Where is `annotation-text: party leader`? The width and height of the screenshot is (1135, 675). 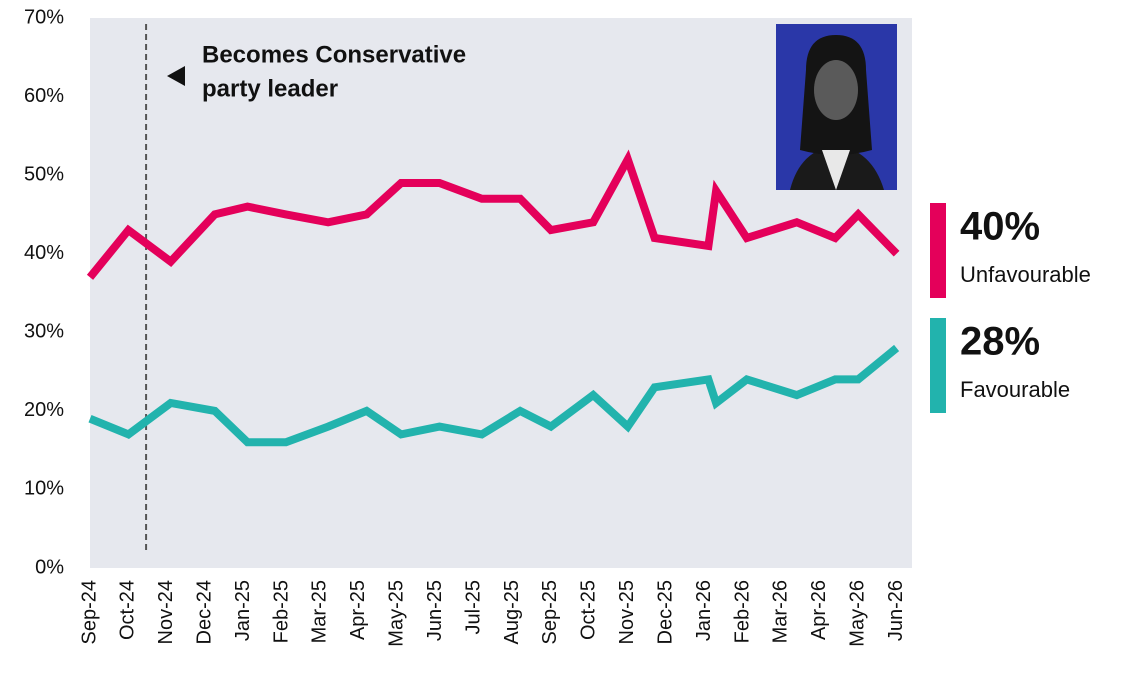 annotation-text: party leader is located at coordinates (270, 88).